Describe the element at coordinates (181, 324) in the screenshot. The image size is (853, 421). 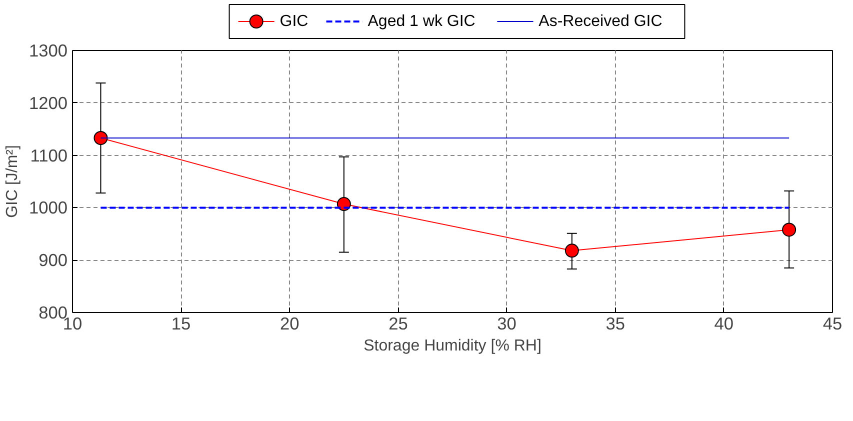
I see `x-tick-label: 15` at that location.